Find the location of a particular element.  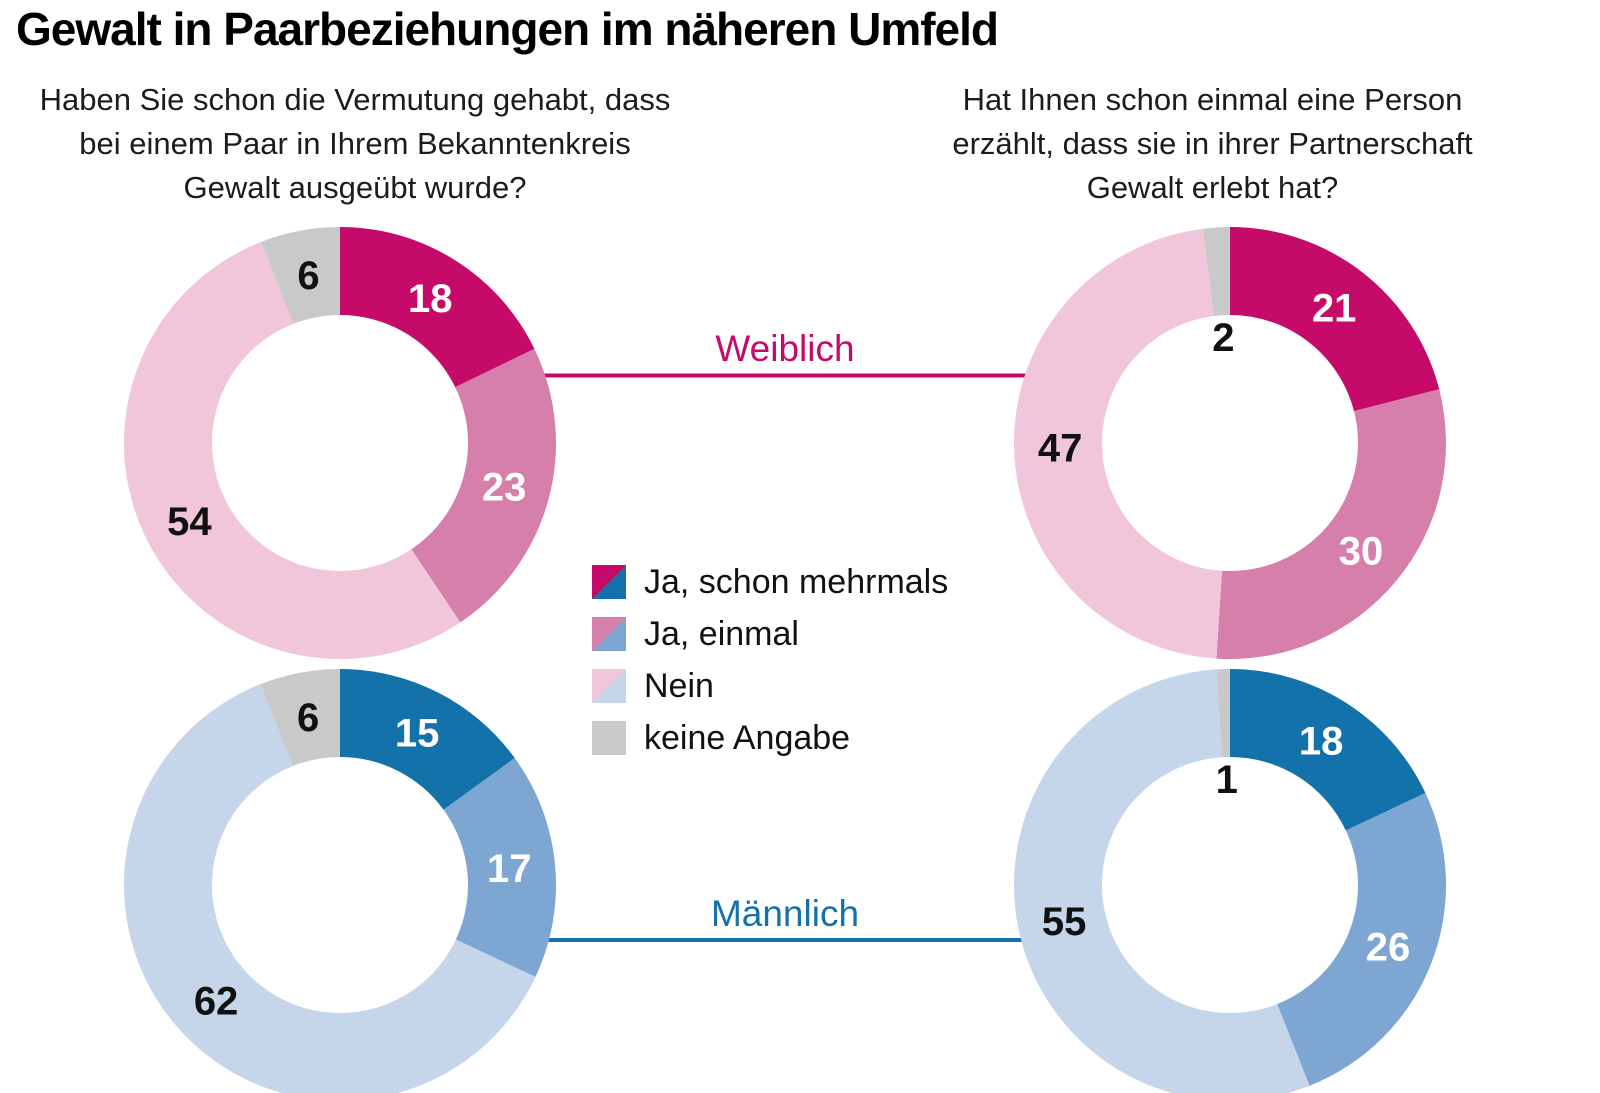

legend-label: Ja, einmal is located at coordinates (721, 633).